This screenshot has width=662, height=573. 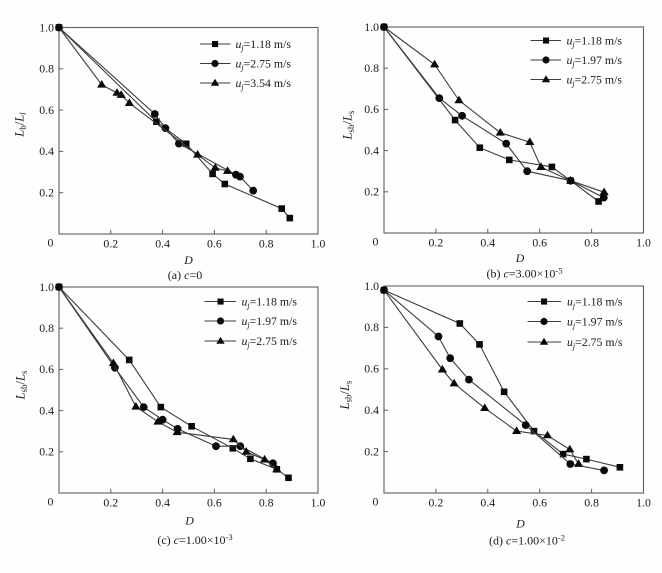 What do you see at coordinates (21, 125) in the screenshot?
I see `svg-text: Lb/Ll` at bounding box center [21, 125].